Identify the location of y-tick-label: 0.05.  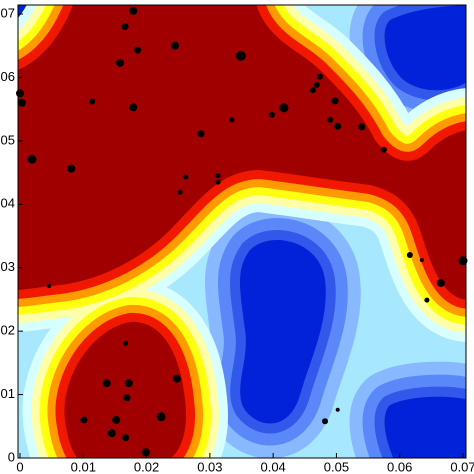
(7, 139).